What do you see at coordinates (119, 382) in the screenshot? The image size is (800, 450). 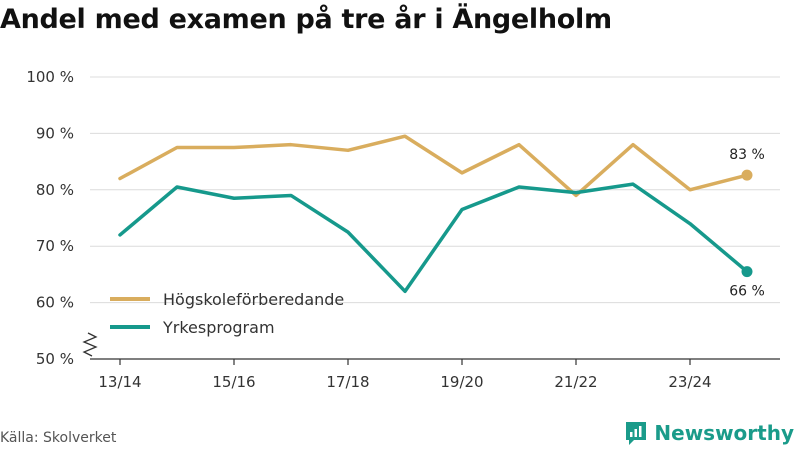 I see `x-tick-label: 13/14` at bounding box center [119, 382].